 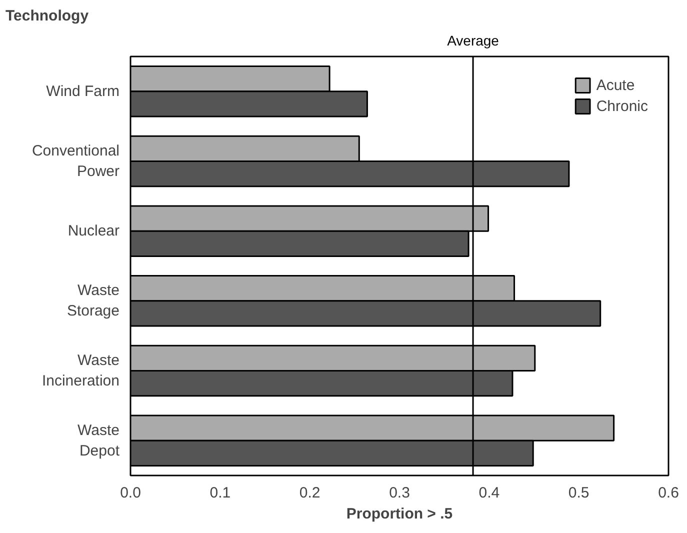 What do you see at coordinates (622, 106) in the screenshot?
I see `legend-label: Chronic` at bounding box center [622, 106].